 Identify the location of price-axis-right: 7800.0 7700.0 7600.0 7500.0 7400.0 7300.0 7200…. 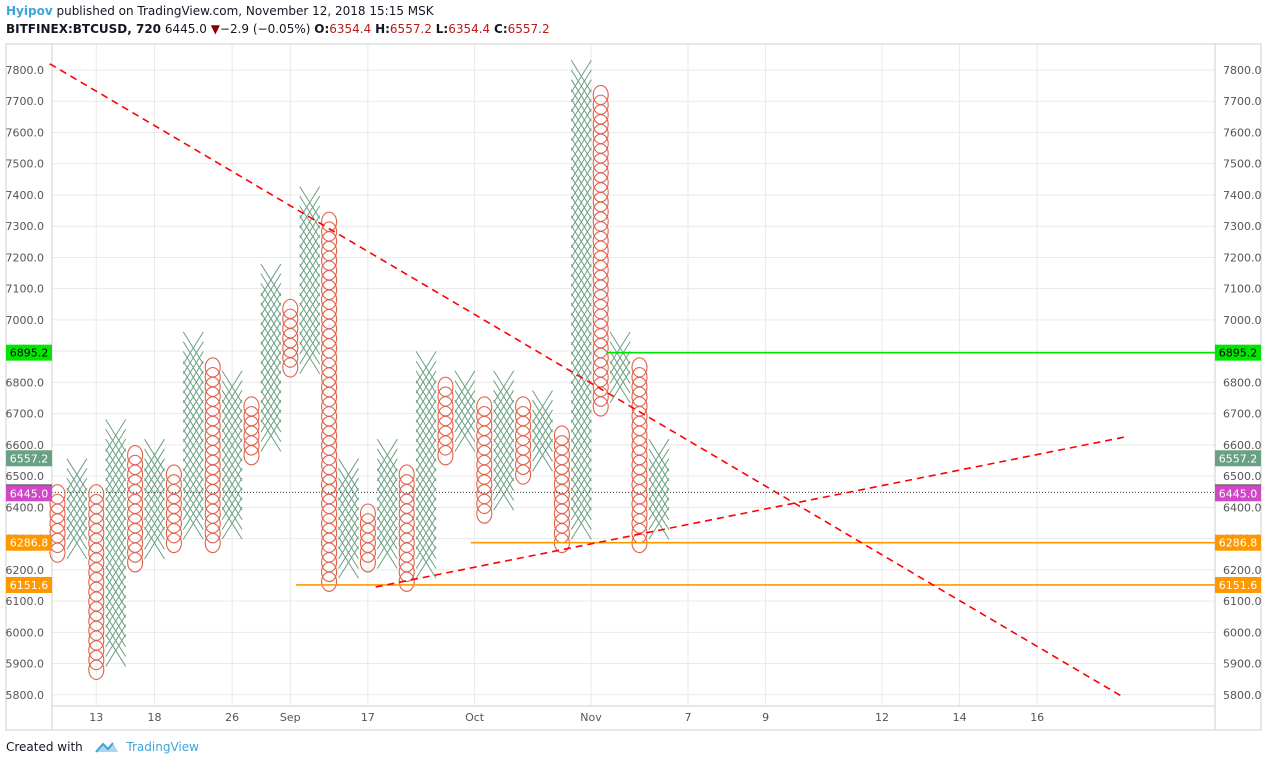
(1242, 383).